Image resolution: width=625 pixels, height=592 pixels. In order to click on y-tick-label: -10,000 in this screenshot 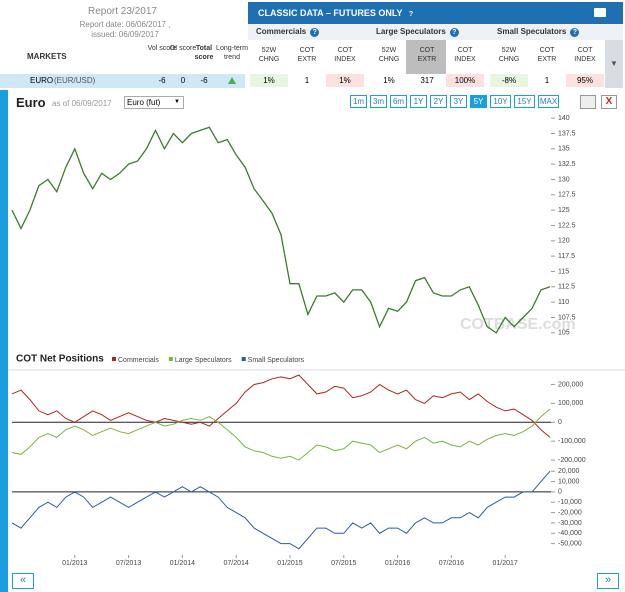, I will do `click(570, 502)`.